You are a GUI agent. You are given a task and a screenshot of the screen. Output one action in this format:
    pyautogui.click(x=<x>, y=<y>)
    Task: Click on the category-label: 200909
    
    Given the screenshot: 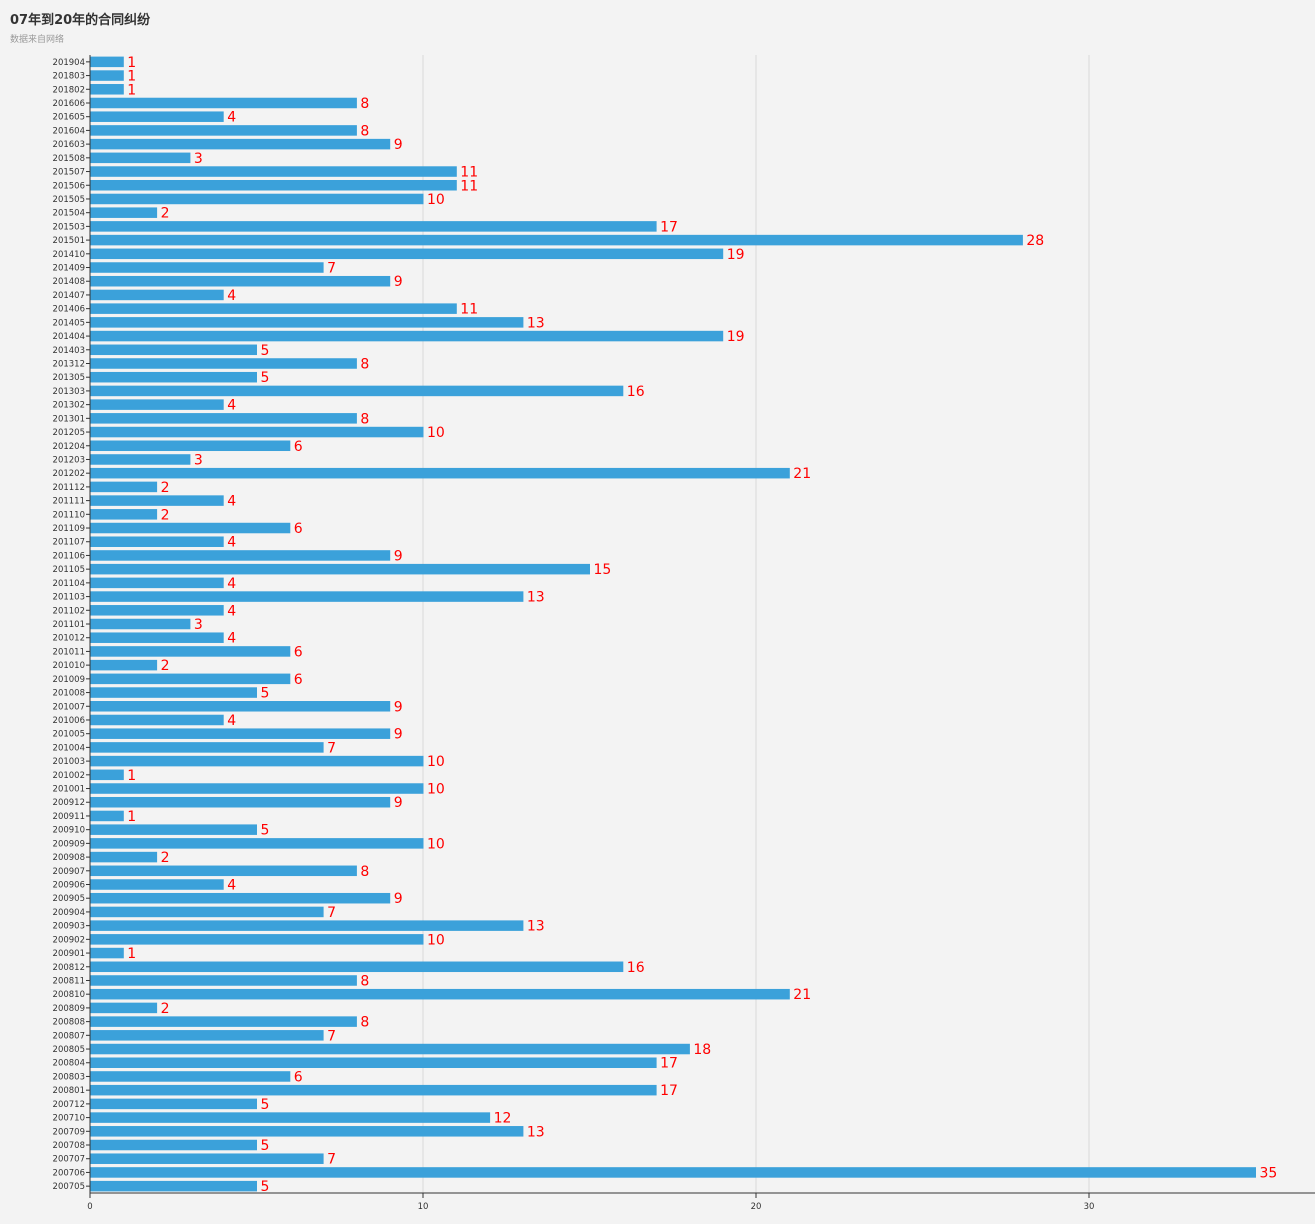 What is the action you would take?
    pyautogui.click(x=69, y=844)
    